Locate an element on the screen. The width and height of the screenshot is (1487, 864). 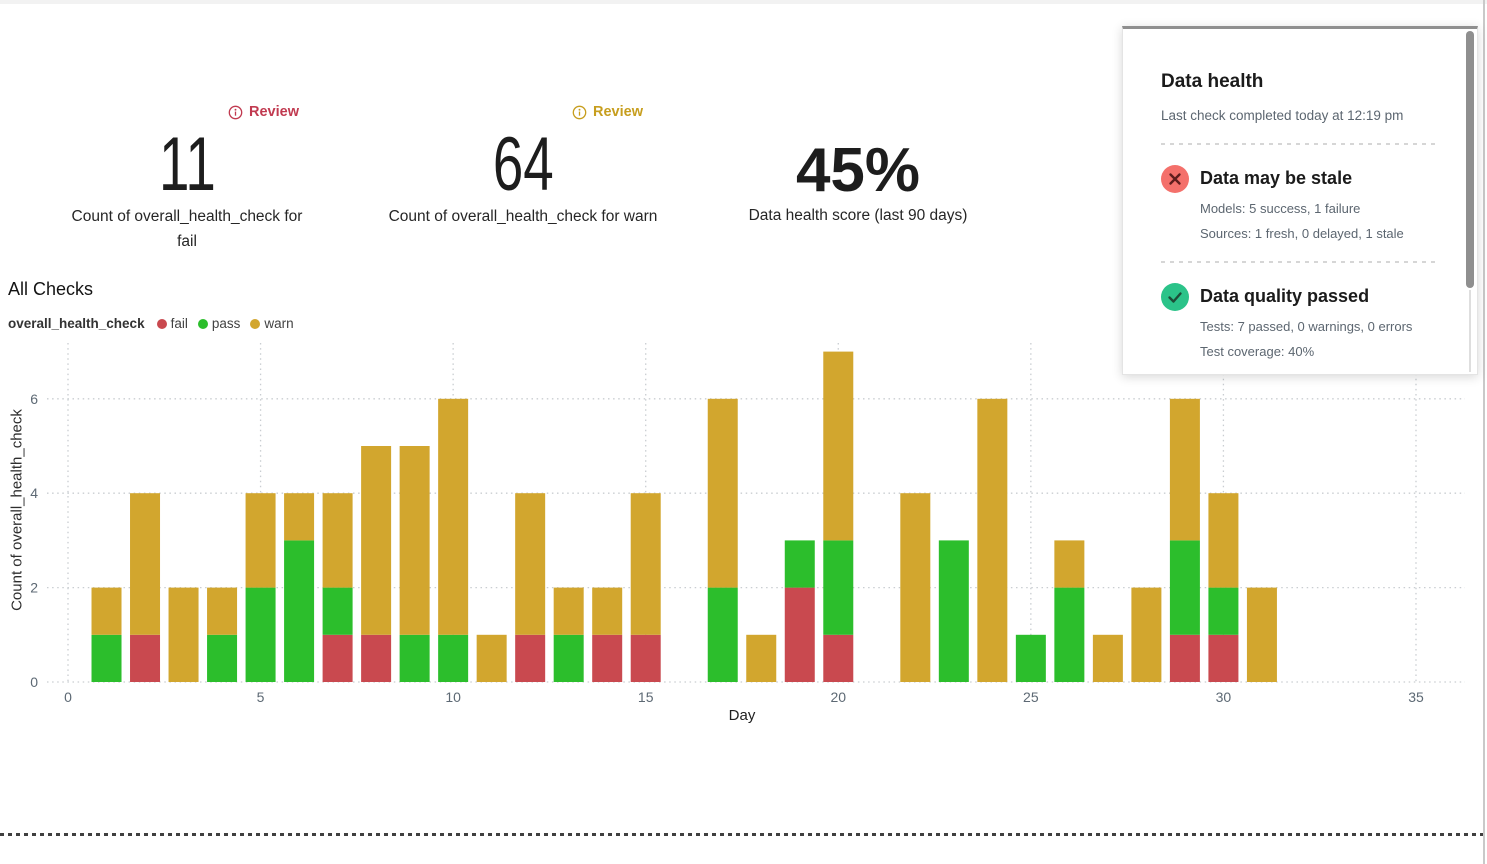
top-strip is located at coordinates (743, 2).